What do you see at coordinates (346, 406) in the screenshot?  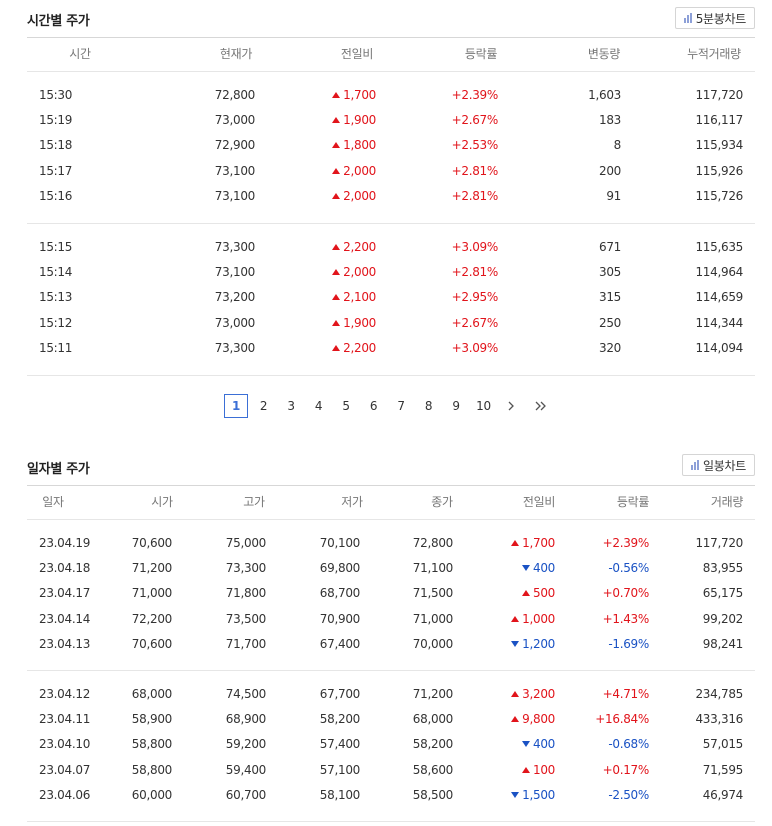 I see `page-5-button: 5` at bounding box center [346, 406].